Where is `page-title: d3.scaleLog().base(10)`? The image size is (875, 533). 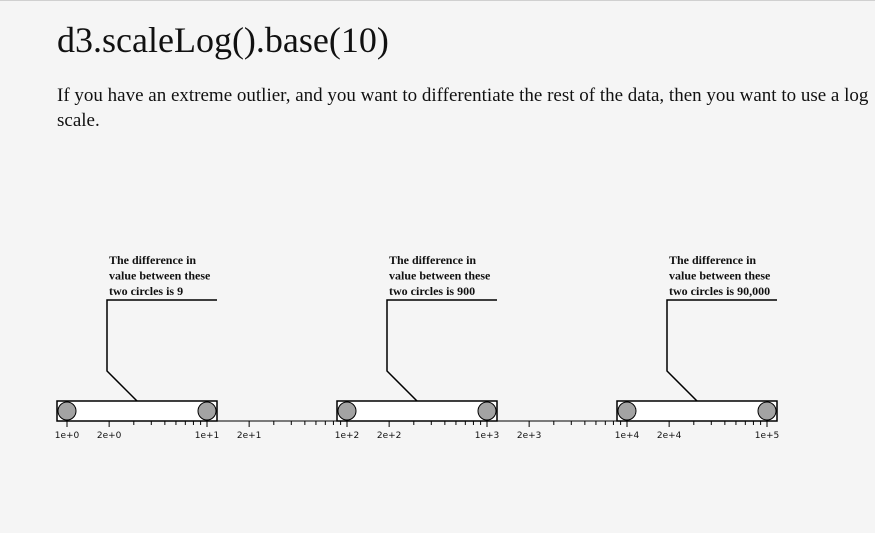 page-title: d3.scaleLog().base(10) is located at coordinates (223, 40).